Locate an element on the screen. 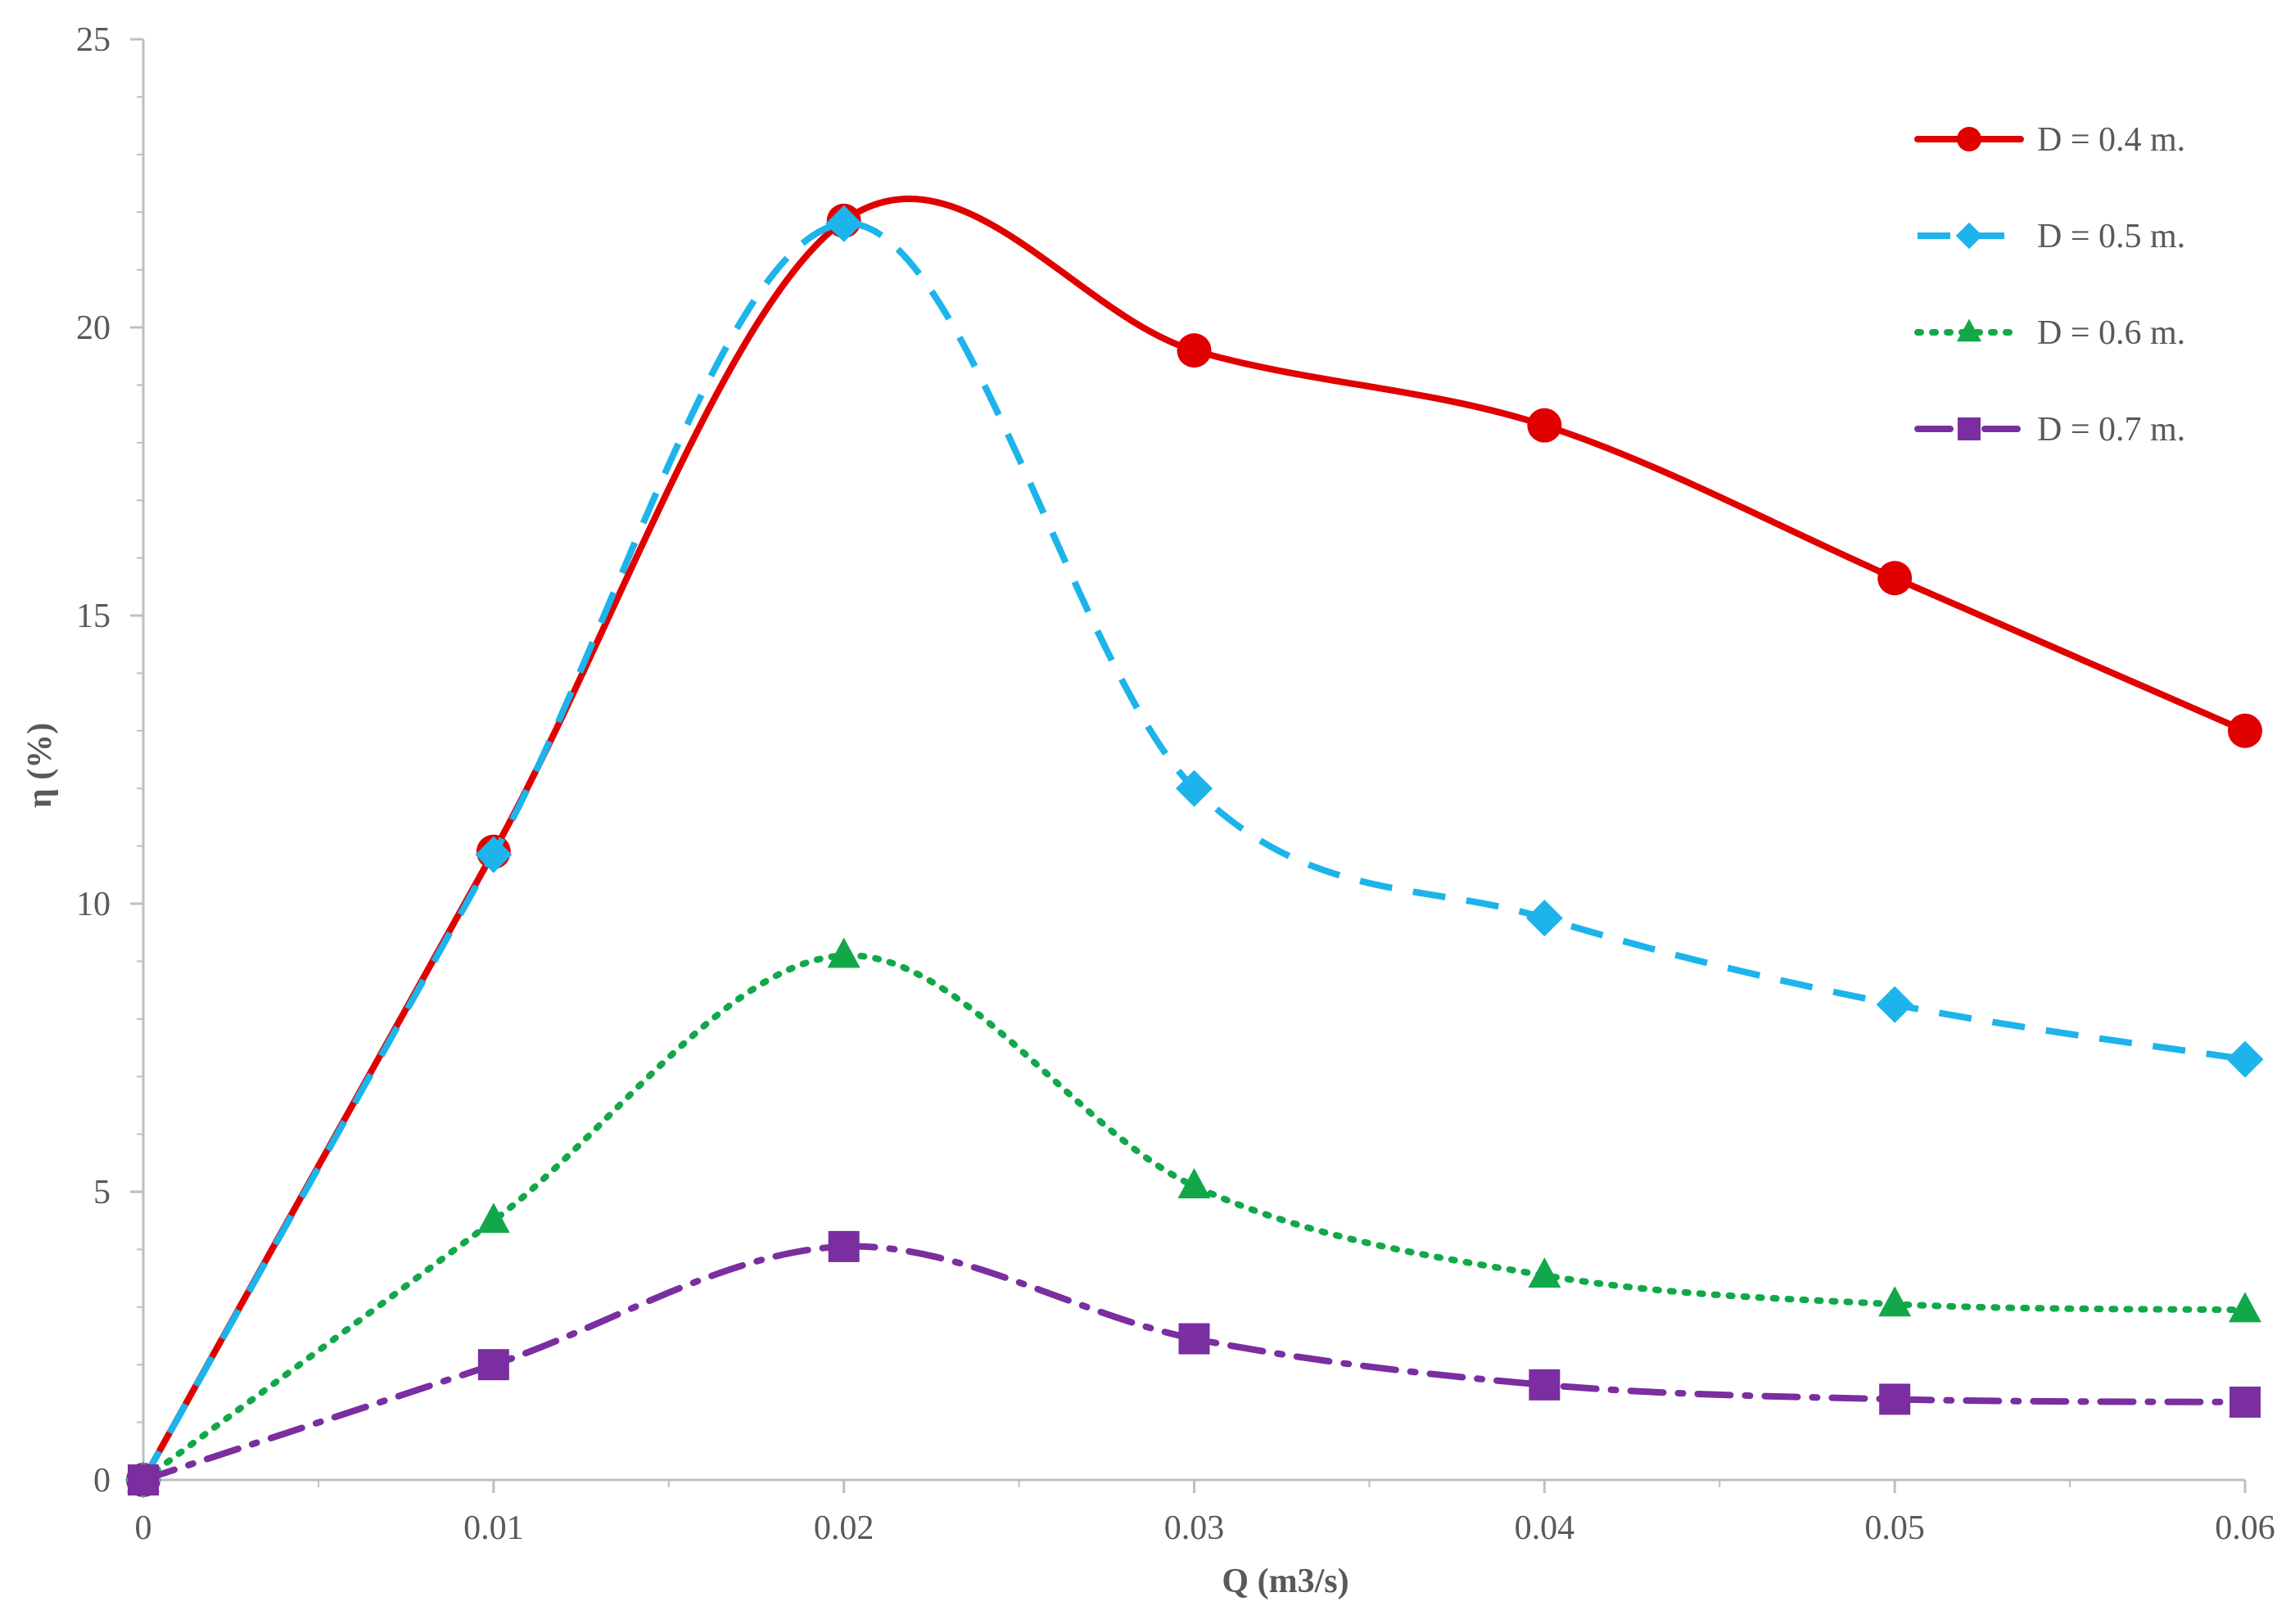  y-tick-label: 0 is located at coordinates (102, 1481).